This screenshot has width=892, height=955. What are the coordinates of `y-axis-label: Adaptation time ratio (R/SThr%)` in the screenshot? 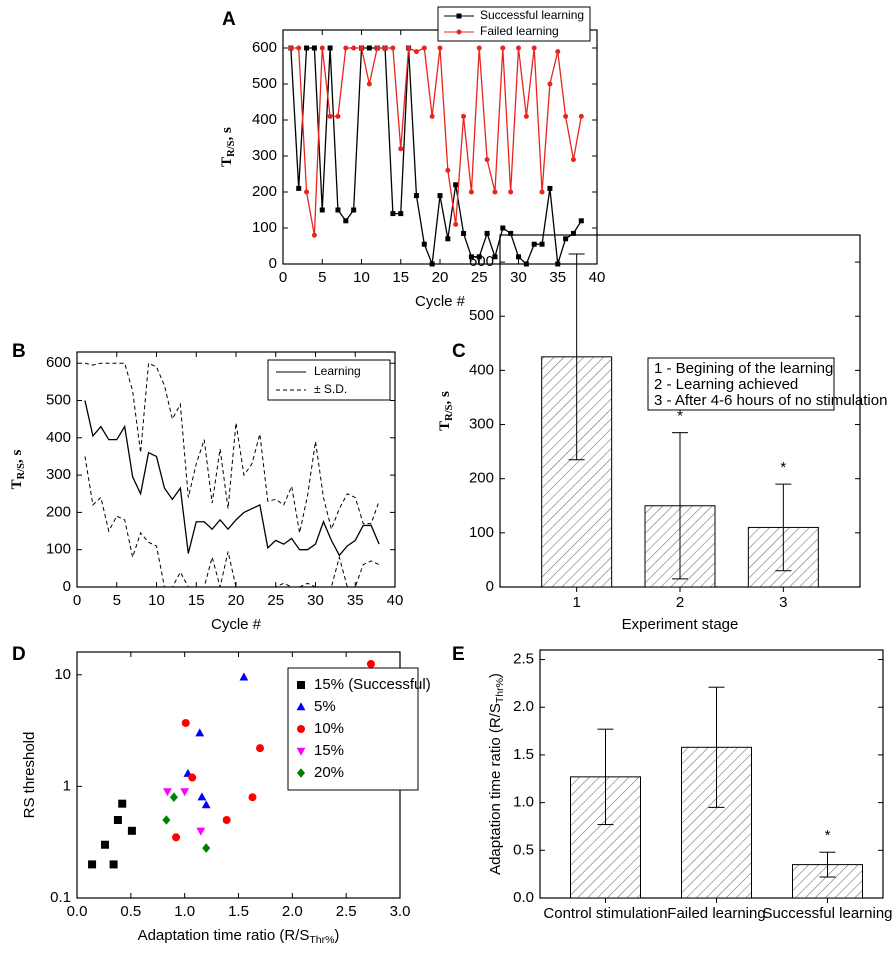 It's located at (496, 774).